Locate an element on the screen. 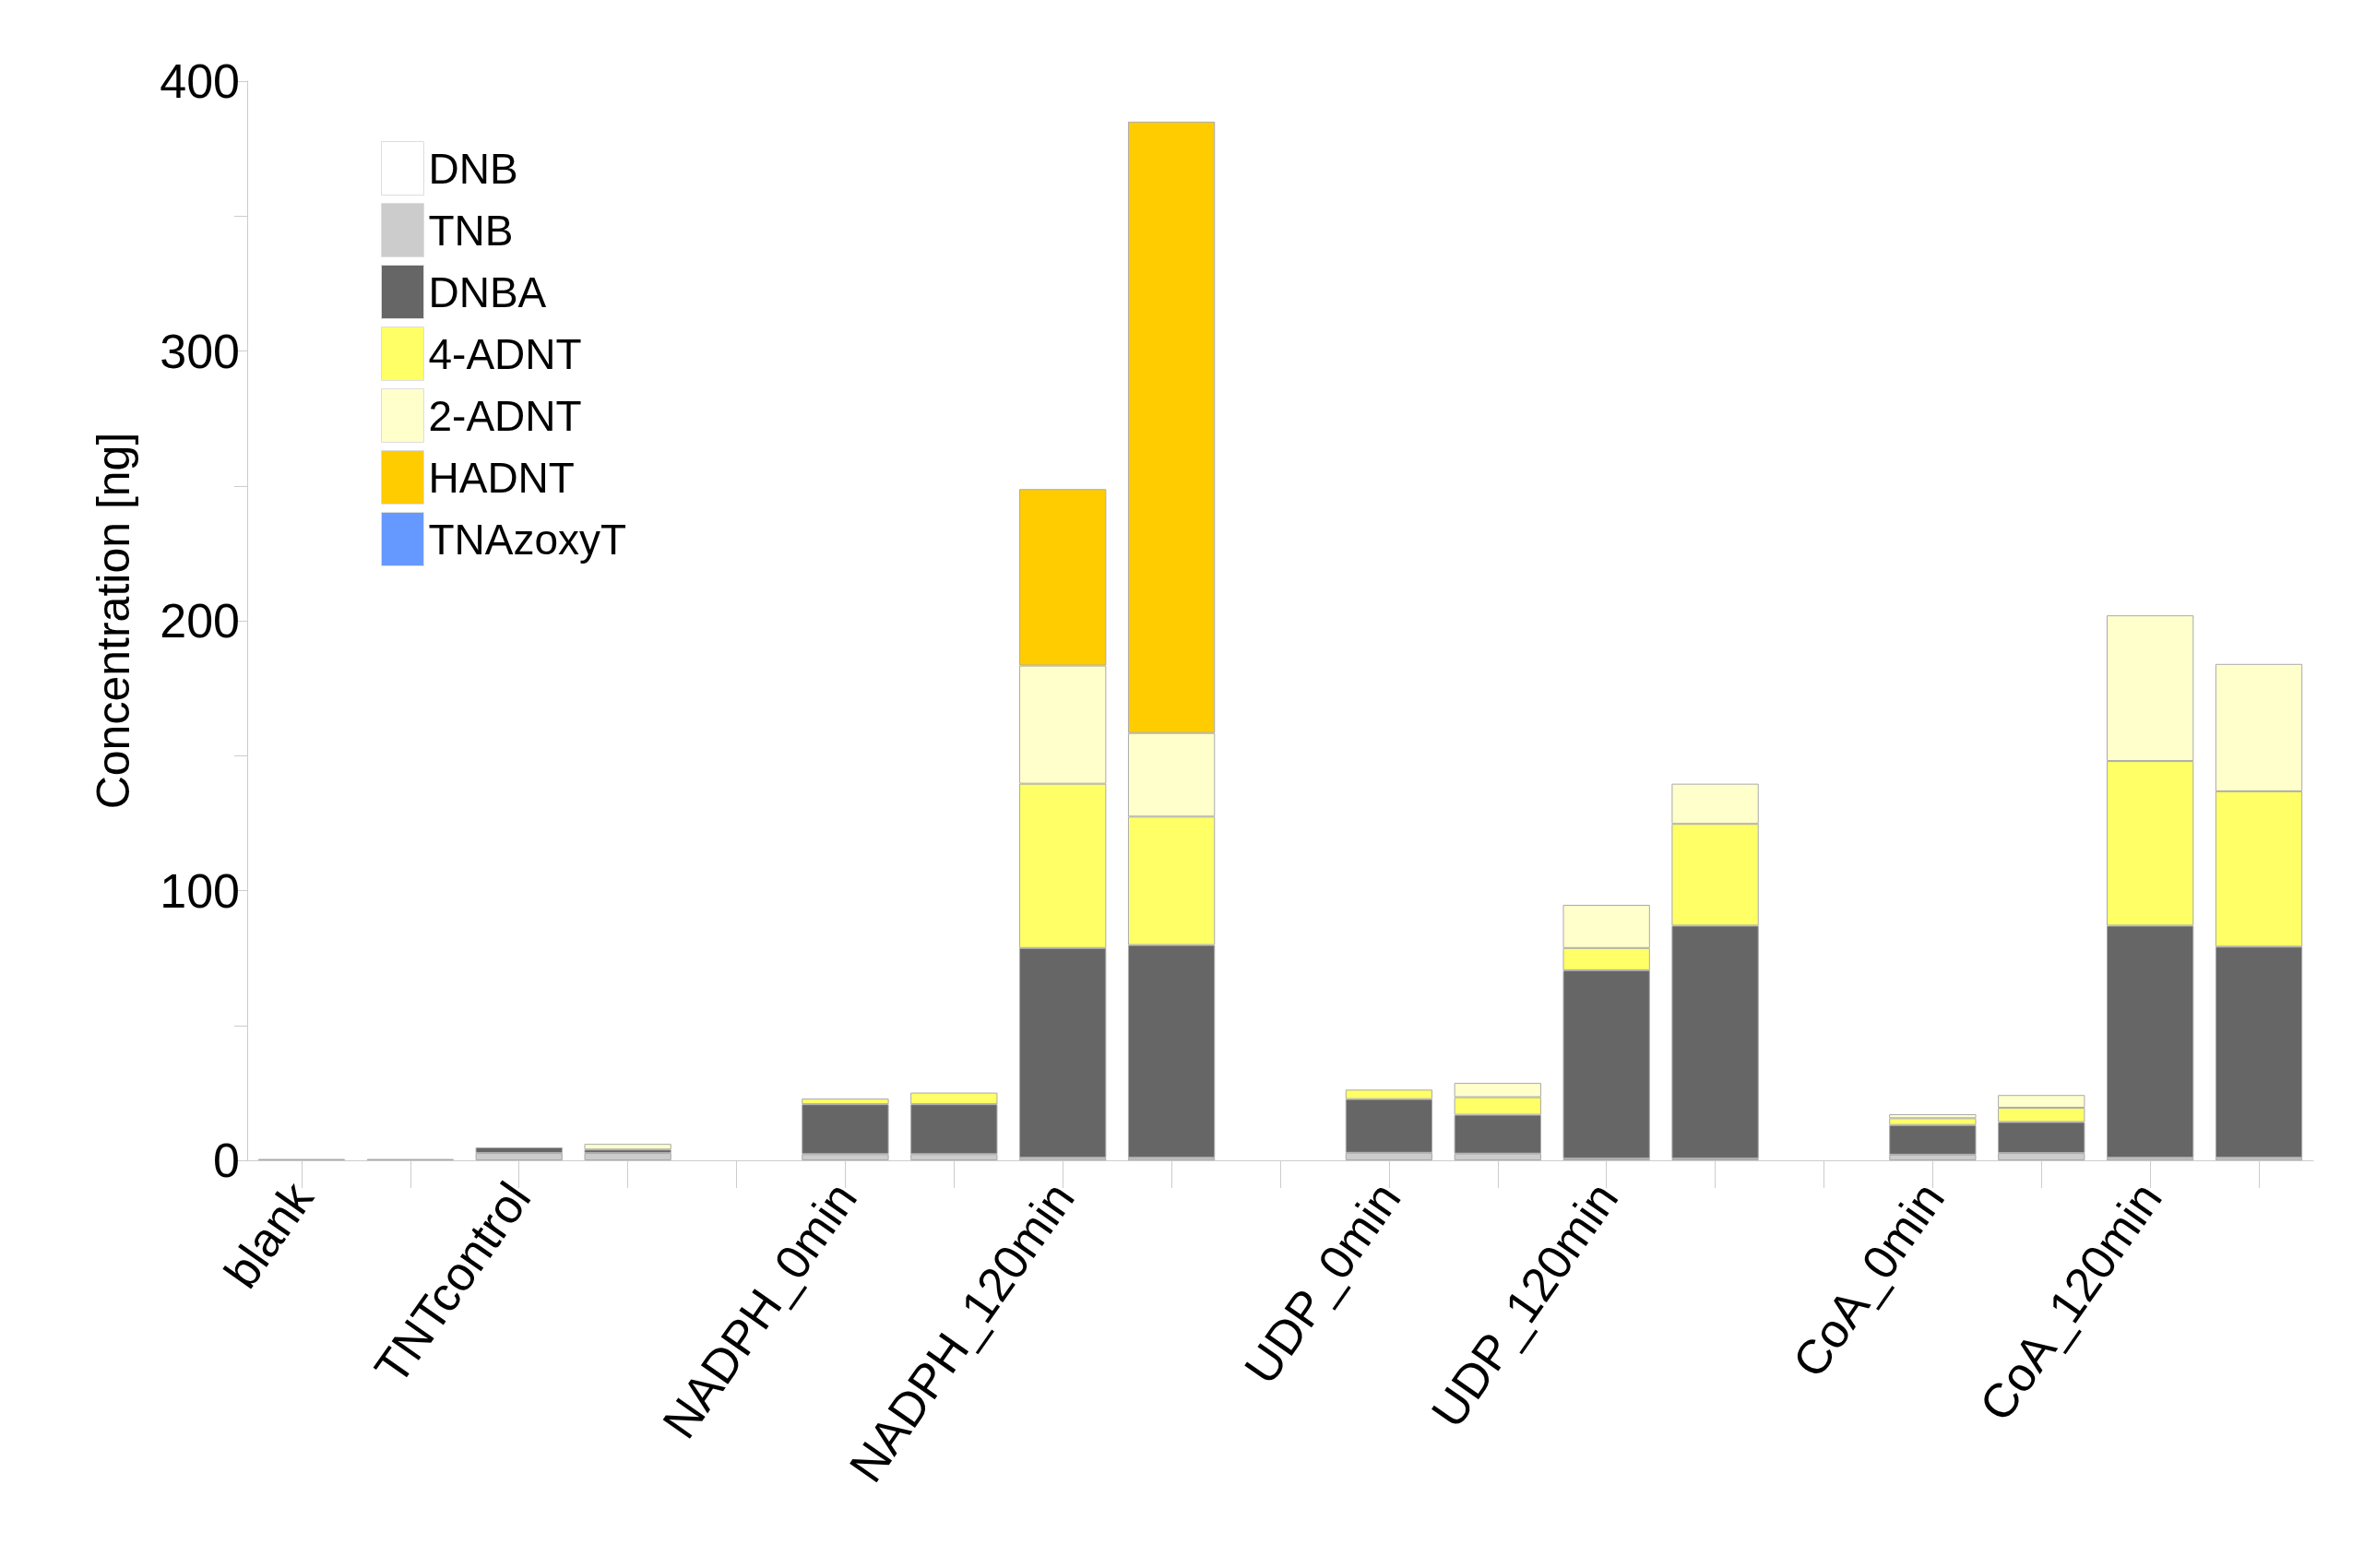 This screenshot has width=2364, height=1568. y-axis-title: Concentration [ng] is located at coordinates (113, 621).